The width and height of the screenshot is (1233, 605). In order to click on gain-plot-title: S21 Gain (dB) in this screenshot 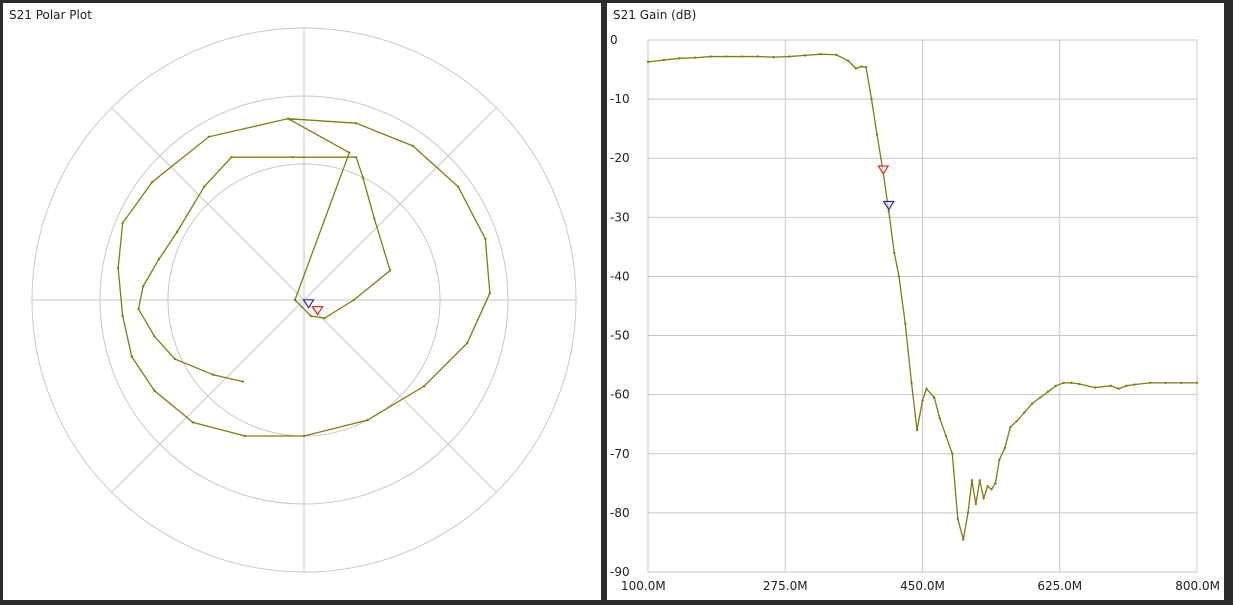, I will do `click(655, 15)`.